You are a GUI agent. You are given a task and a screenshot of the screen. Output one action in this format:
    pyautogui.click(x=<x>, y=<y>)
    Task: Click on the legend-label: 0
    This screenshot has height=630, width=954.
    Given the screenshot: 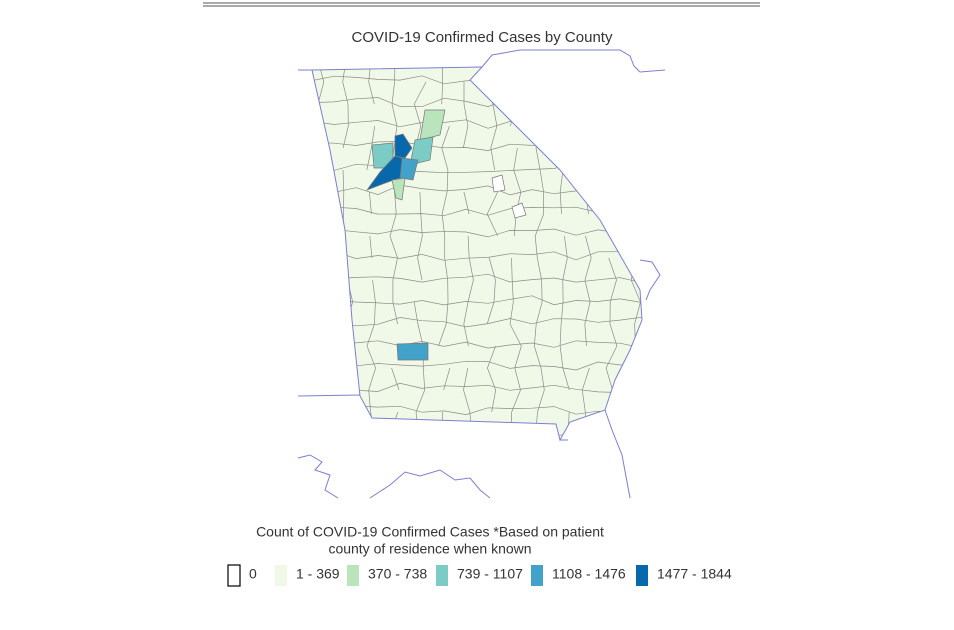 What is the action you would take?
    pyautogui.click(x=253, y=574)
    